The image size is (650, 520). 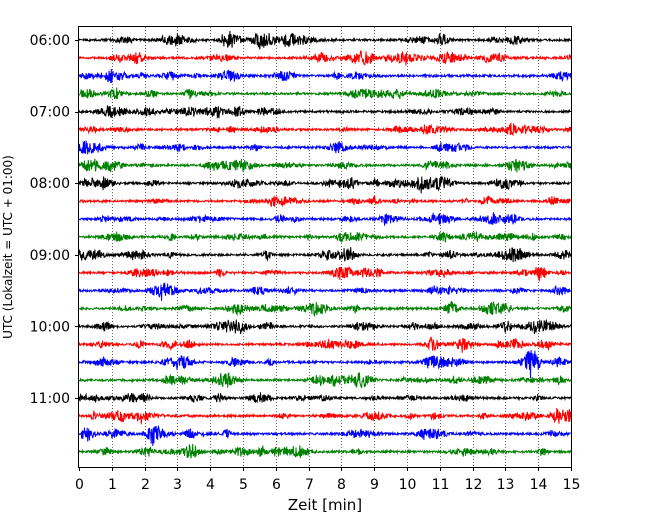 I want to click on y-axis: 06:00 07:00 08:00 09:00 10:00 11:00, so click(x=54, y=220).